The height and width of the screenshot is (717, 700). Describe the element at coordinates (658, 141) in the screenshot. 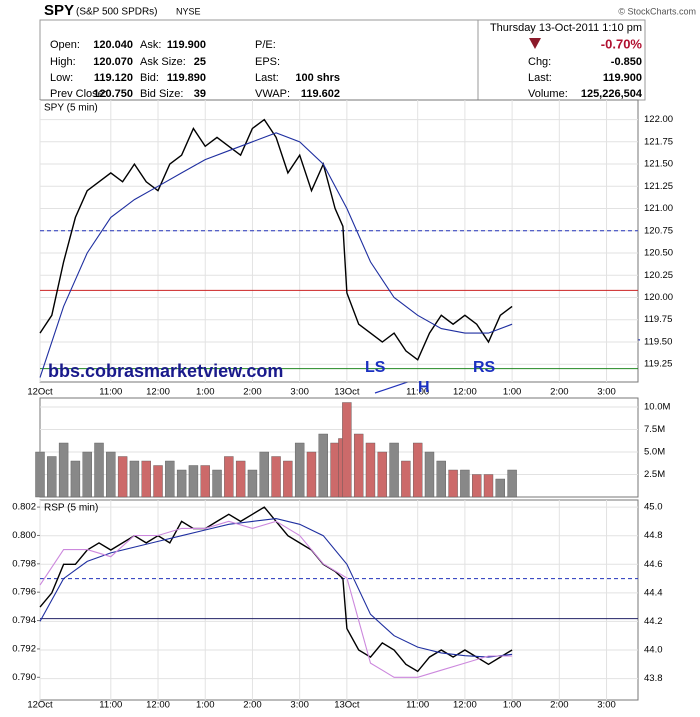

I see `y-tick-label: 121.75` at that location.